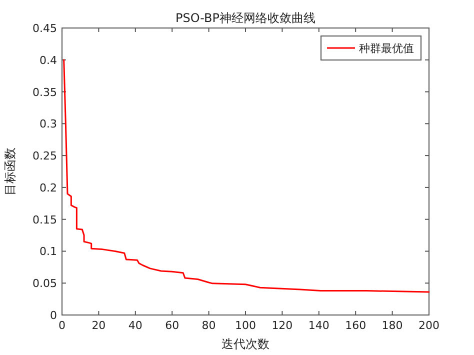  I want to click on y-tick-label: 0.15, so click(44, 219).